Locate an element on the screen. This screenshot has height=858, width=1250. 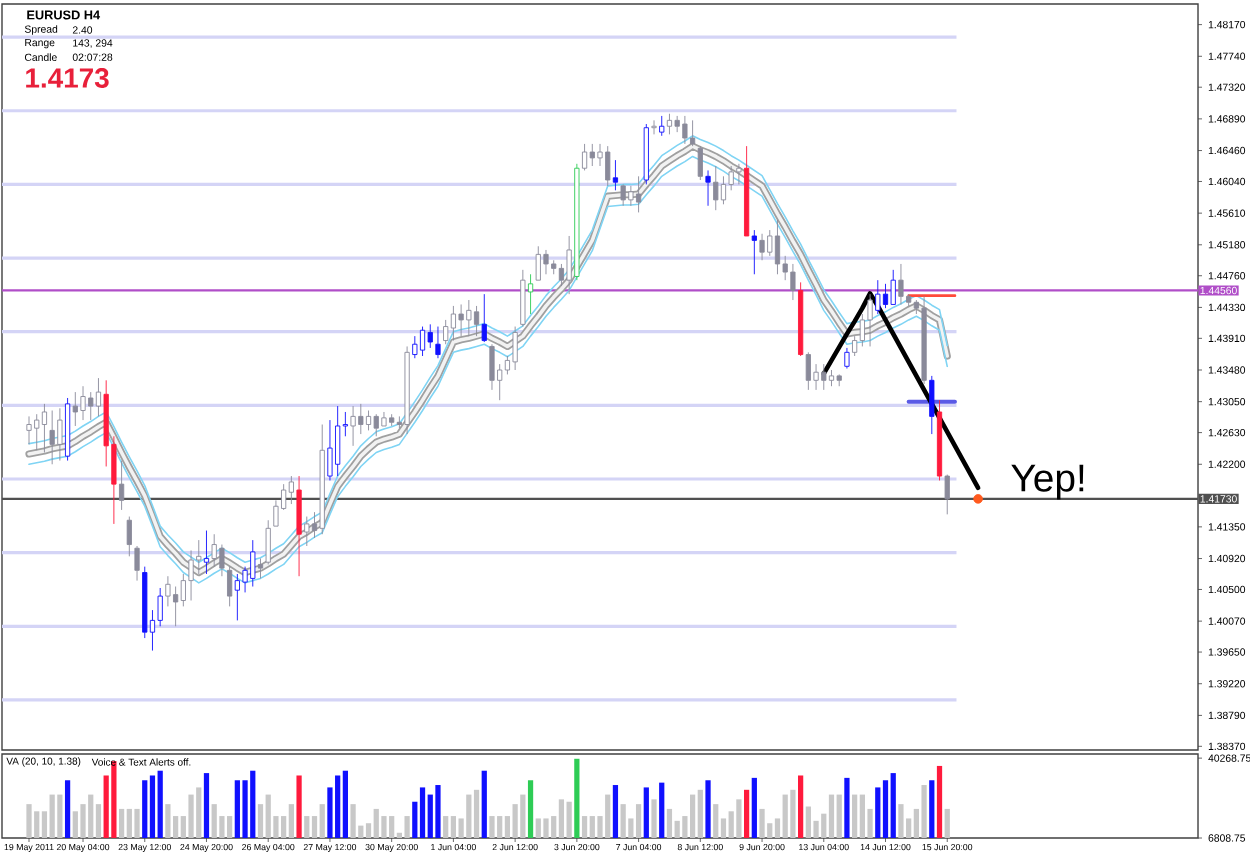
annotation: Yep! is located at coordinates (1047, 482).